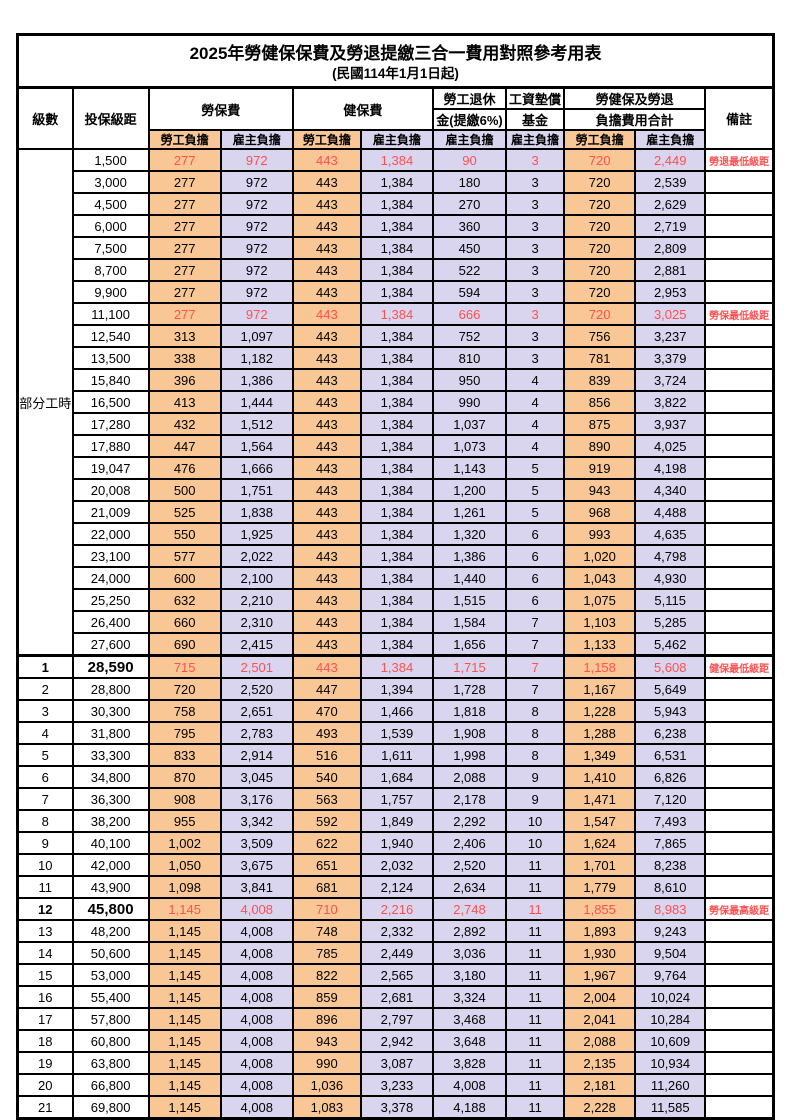 The image size is (791, 1120). What do you see at coordinates (326, 821) in the screenshot?
I see `fee-cell: 592` at bounding box center [326, 821].